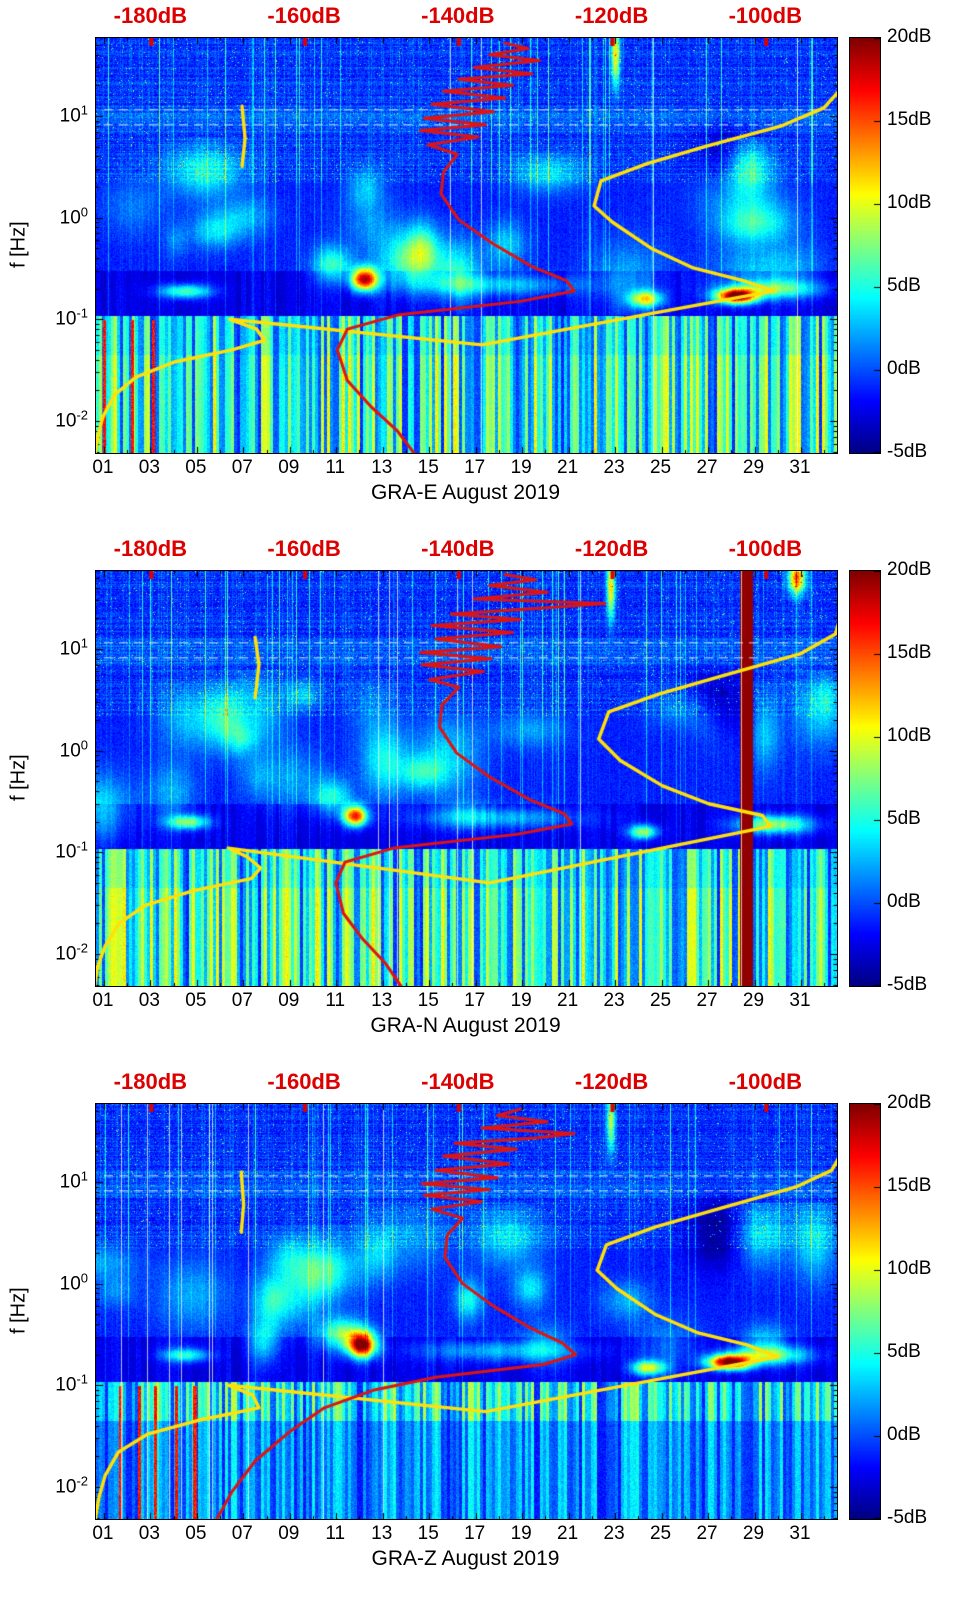 The height and width of the screenshot is (1599, 962). Describe the element at coordinates (465, 492) in the screenshot. I see `chart-title: GRA-E August 2019` at that location.